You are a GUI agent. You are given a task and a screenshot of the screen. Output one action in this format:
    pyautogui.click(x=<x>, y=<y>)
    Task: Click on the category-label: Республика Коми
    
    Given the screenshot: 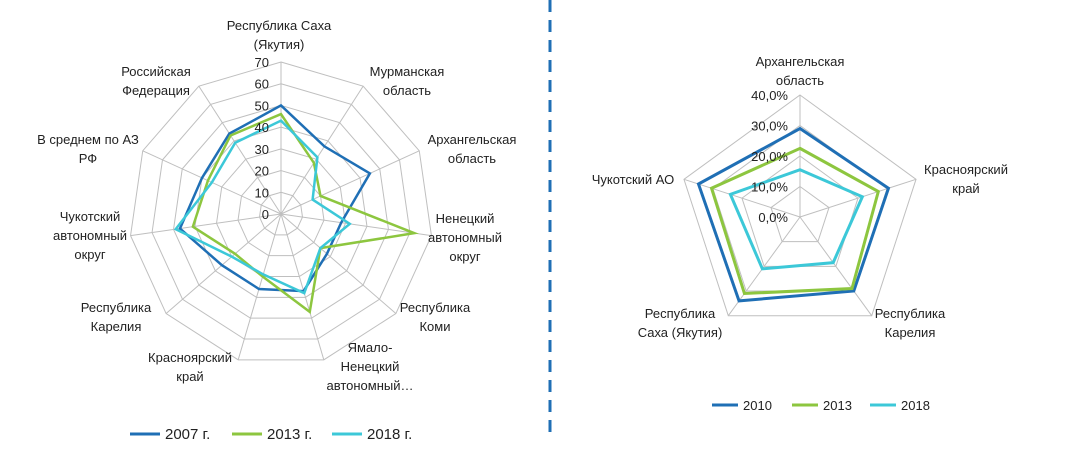 What is the action you would take?
    pyautogui.click(x=435, y=317)
    